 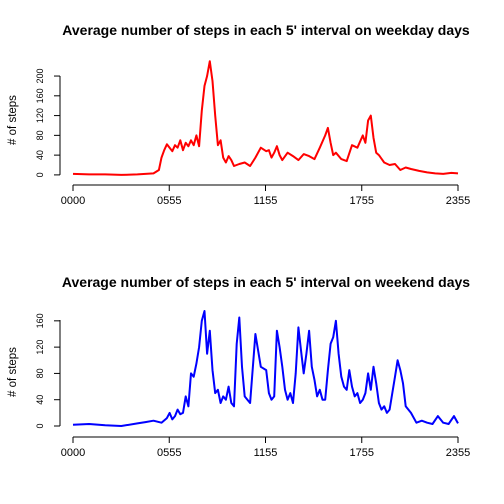 I want to click on y-ticks: 0 40 80 120 160, so click(x=47, y=371).